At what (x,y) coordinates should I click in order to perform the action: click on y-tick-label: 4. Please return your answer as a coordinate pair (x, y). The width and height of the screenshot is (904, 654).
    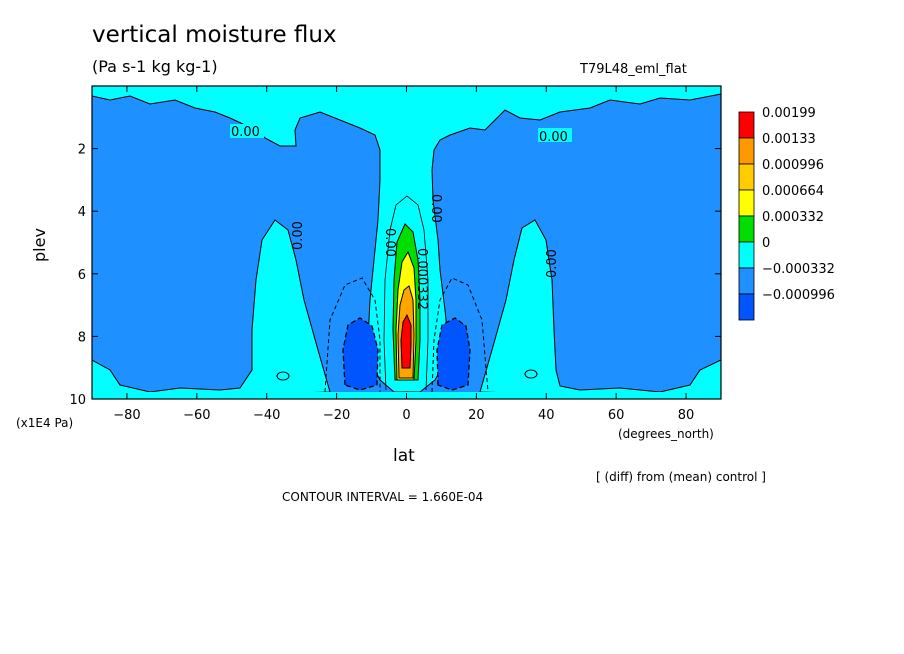
    Looking at the image, I should click on (82, 212).